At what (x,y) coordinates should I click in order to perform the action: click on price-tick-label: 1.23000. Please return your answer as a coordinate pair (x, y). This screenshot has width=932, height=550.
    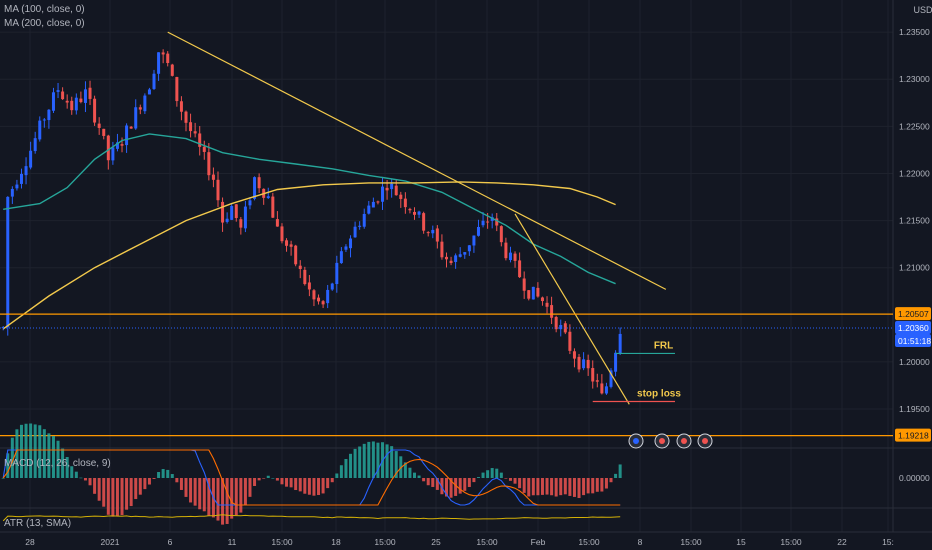
    Looking at the image, I should click on (914, 79).